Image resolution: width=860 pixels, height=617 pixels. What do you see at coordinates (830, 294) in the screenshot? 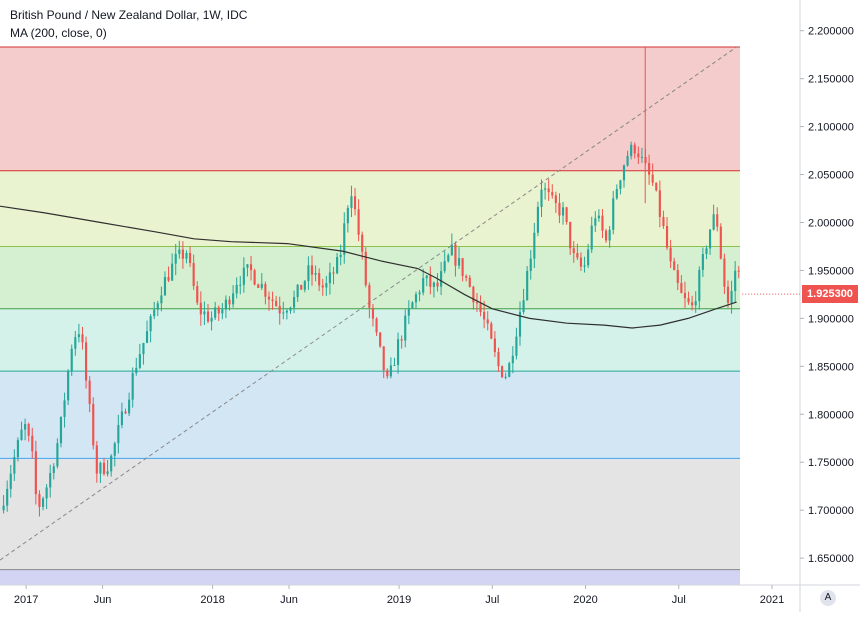
I see `last-price-badge: 1.925300` at bounding box center [830, 294].